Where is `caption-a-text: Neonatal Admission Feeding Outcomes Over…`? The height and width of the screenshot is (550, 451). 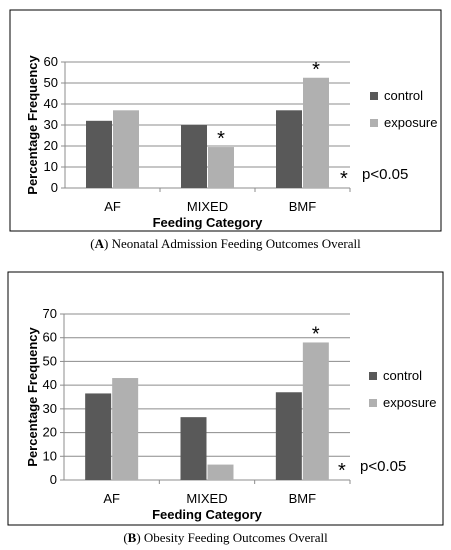 caption-a-text: Neonatal Admission Feeding Outcomes Over… is located at coordinates (234, 243).